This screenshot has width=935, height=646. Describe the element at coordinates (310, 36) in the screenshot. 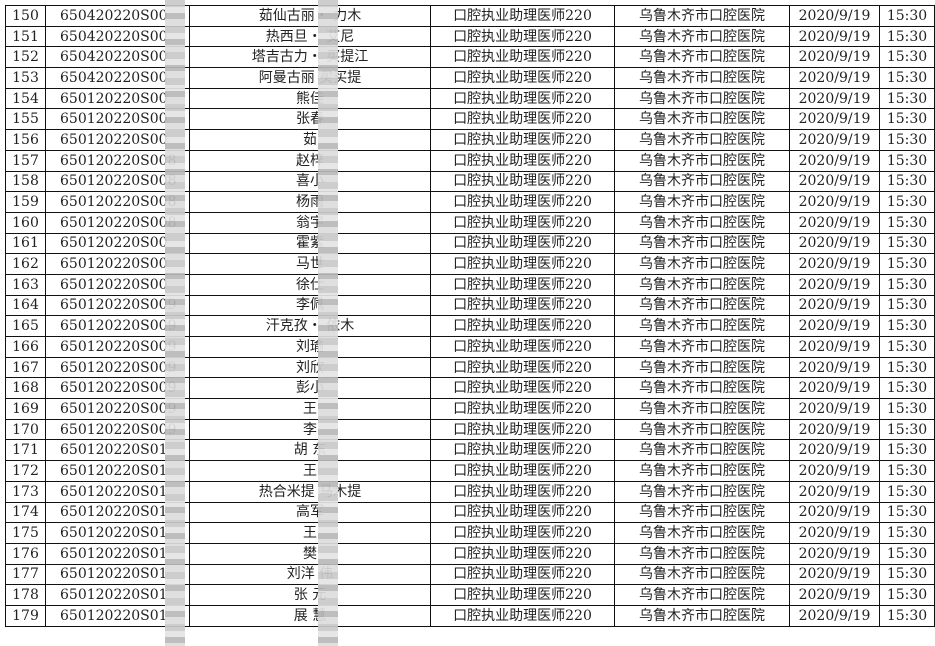

I see `candidate-name: 热西旦・ 艾尼` at that location.